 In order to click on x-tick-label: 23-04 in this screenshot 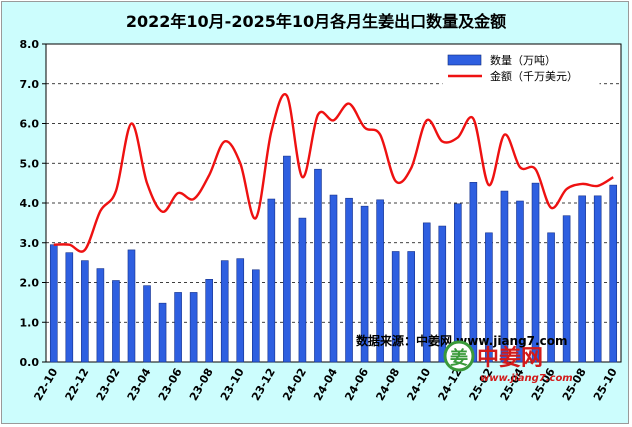, I will do `click(139, 384)`.